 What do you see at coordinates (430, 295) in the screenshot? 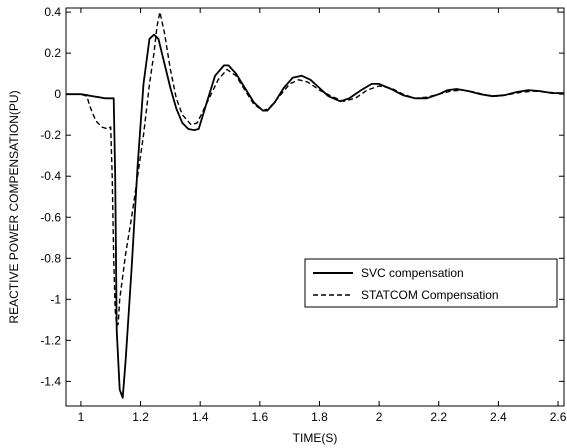
I see `legend-label-statcom: STATCOM Compensation` at bounding box center [430, 295].